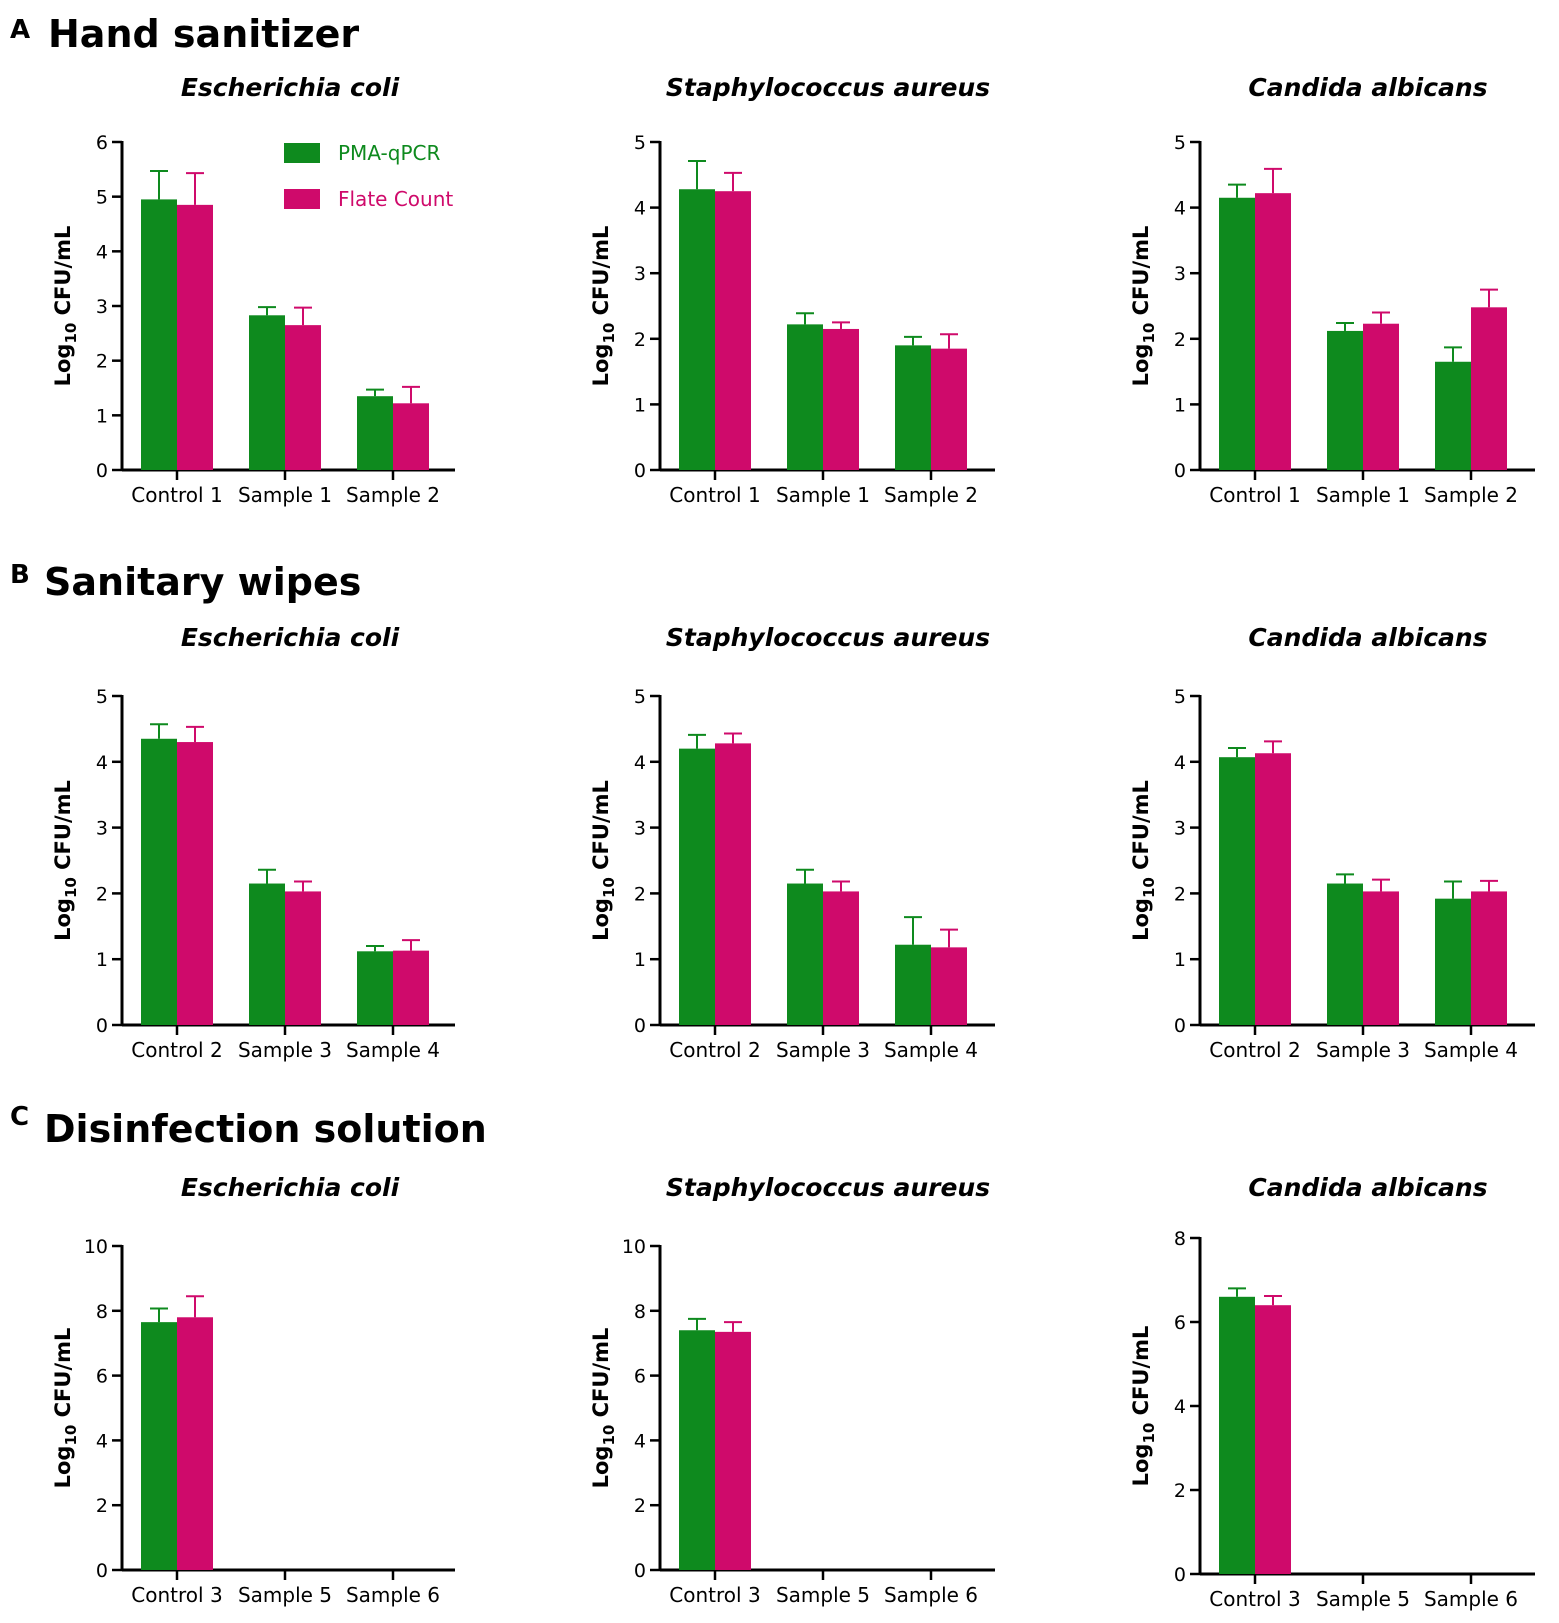 The width and height of the screenshot is (1559, 1623). What do you see at coordinates (20, 575) in the screenshot?
I see `panel-letter-b: B` at bounding box center [20, 575].